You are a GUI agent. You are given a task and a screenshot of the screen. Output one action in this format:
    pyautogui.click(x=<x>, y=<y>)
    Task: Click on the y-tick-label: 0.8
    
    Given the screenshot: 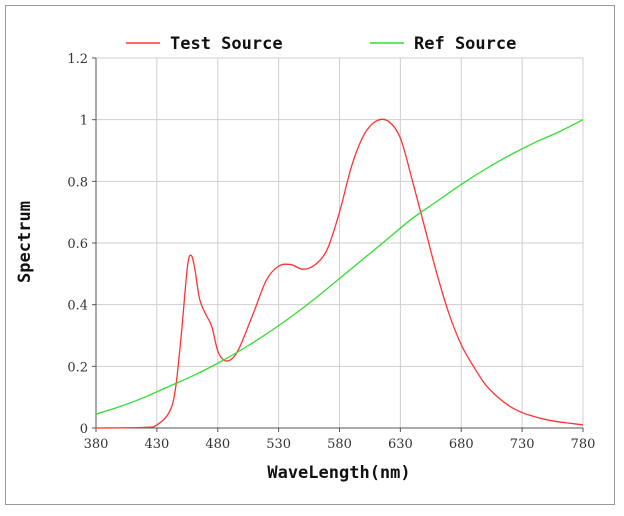 What is the action you would take?
    pyautogui.click(x=77, y=182)
    